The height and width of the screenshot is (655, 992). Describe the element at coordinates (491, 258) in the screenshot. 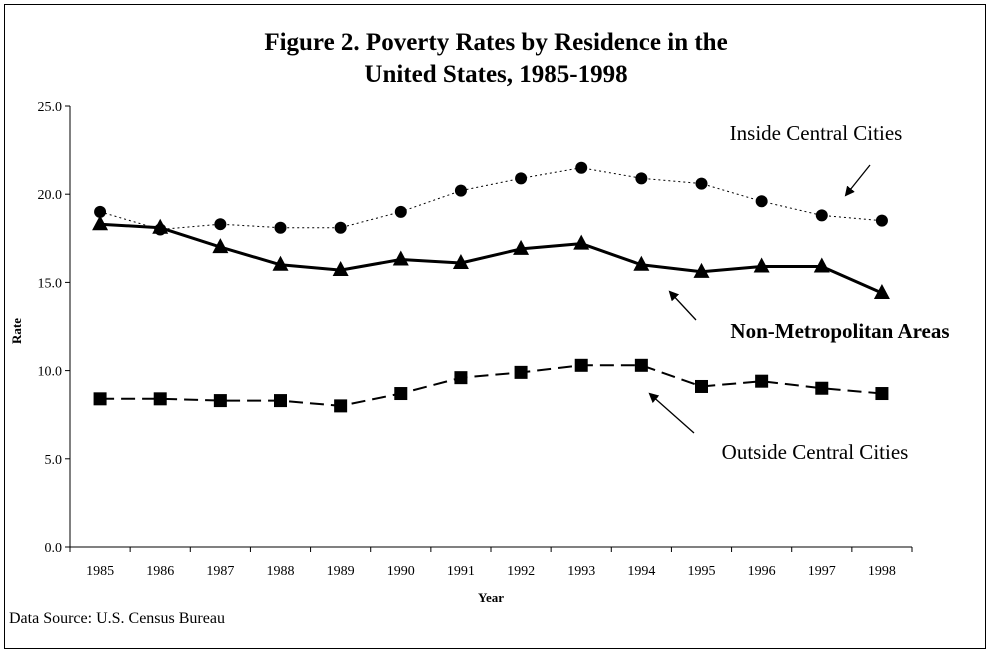

I see `triangle-series-line` at that location.